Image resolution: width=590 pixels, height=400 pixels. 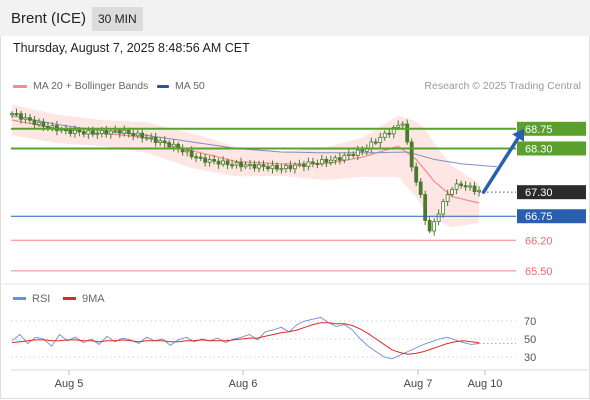 I want to click on forecast-arrow-shaft, so click(x=500, y=165).